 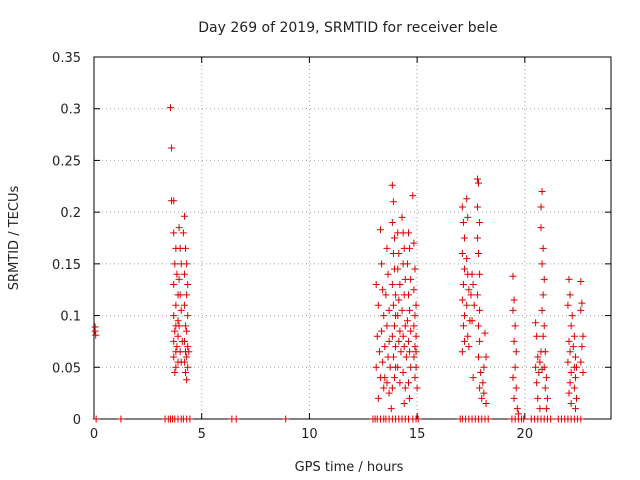 What do you see at coordinates (417, 434) in the screenshot?
I see `x-tick-label: 15` at bounding box center [417, 434].